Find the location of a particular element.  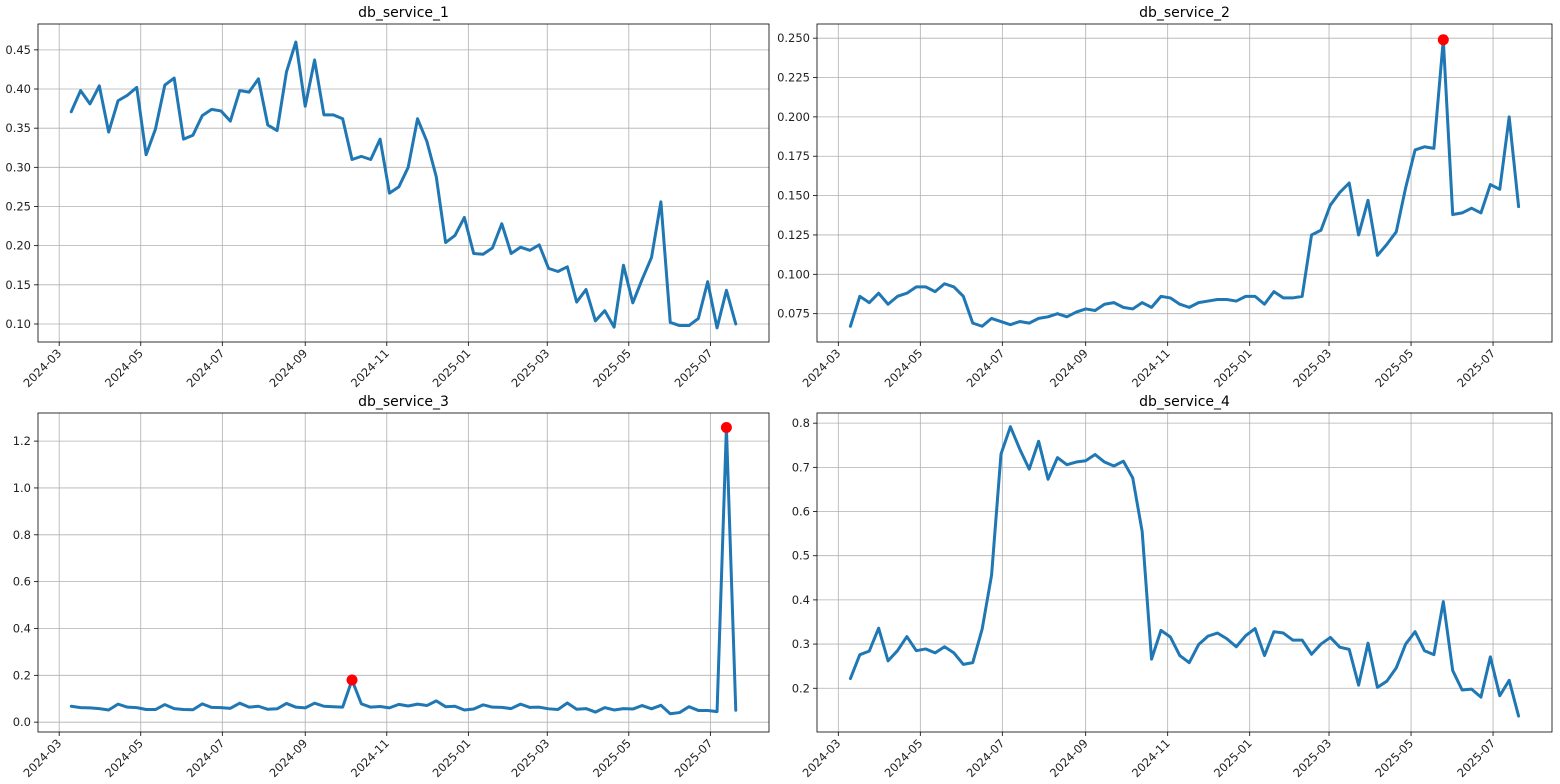

y-tick-label: 0.100 is located at coordinates (793, 274).